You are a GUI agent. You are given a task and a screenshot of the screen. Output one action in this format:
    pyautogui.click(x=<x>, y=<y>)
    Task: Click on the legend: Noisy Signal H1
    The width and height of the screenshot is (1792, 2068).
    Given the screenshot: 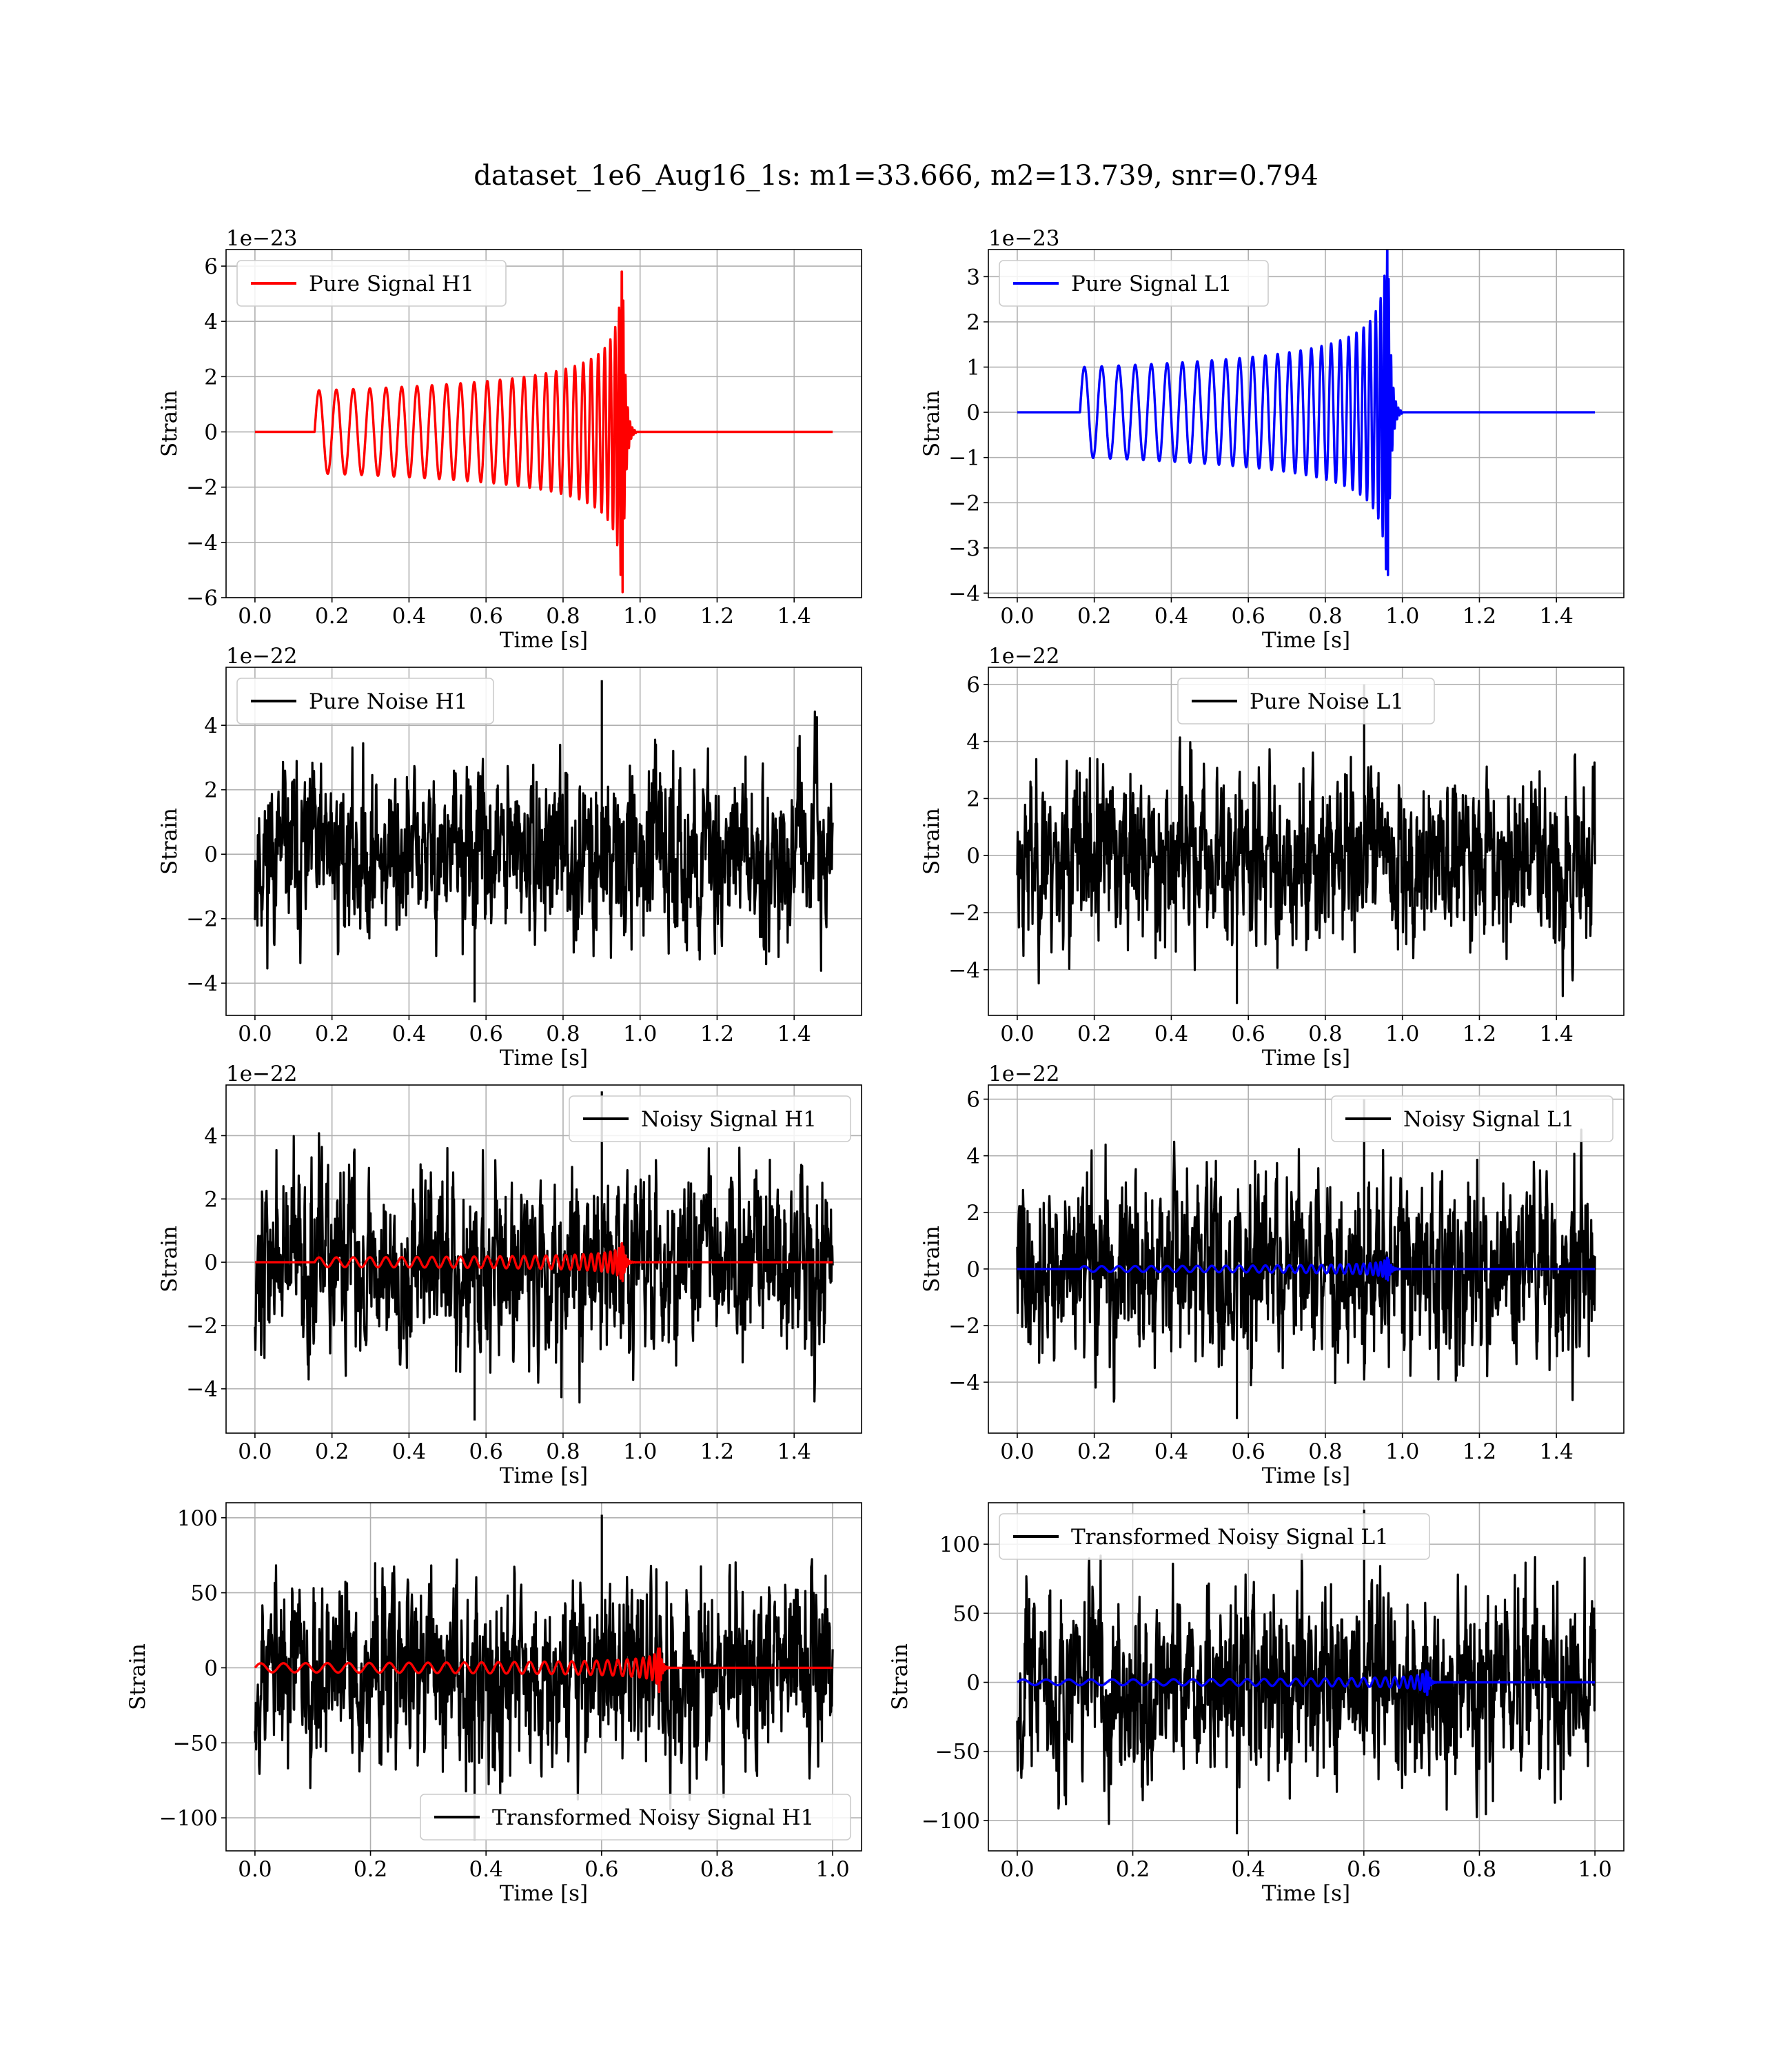 What is the action you would take?
    pyautogui.click(x=710, y=1118)
    